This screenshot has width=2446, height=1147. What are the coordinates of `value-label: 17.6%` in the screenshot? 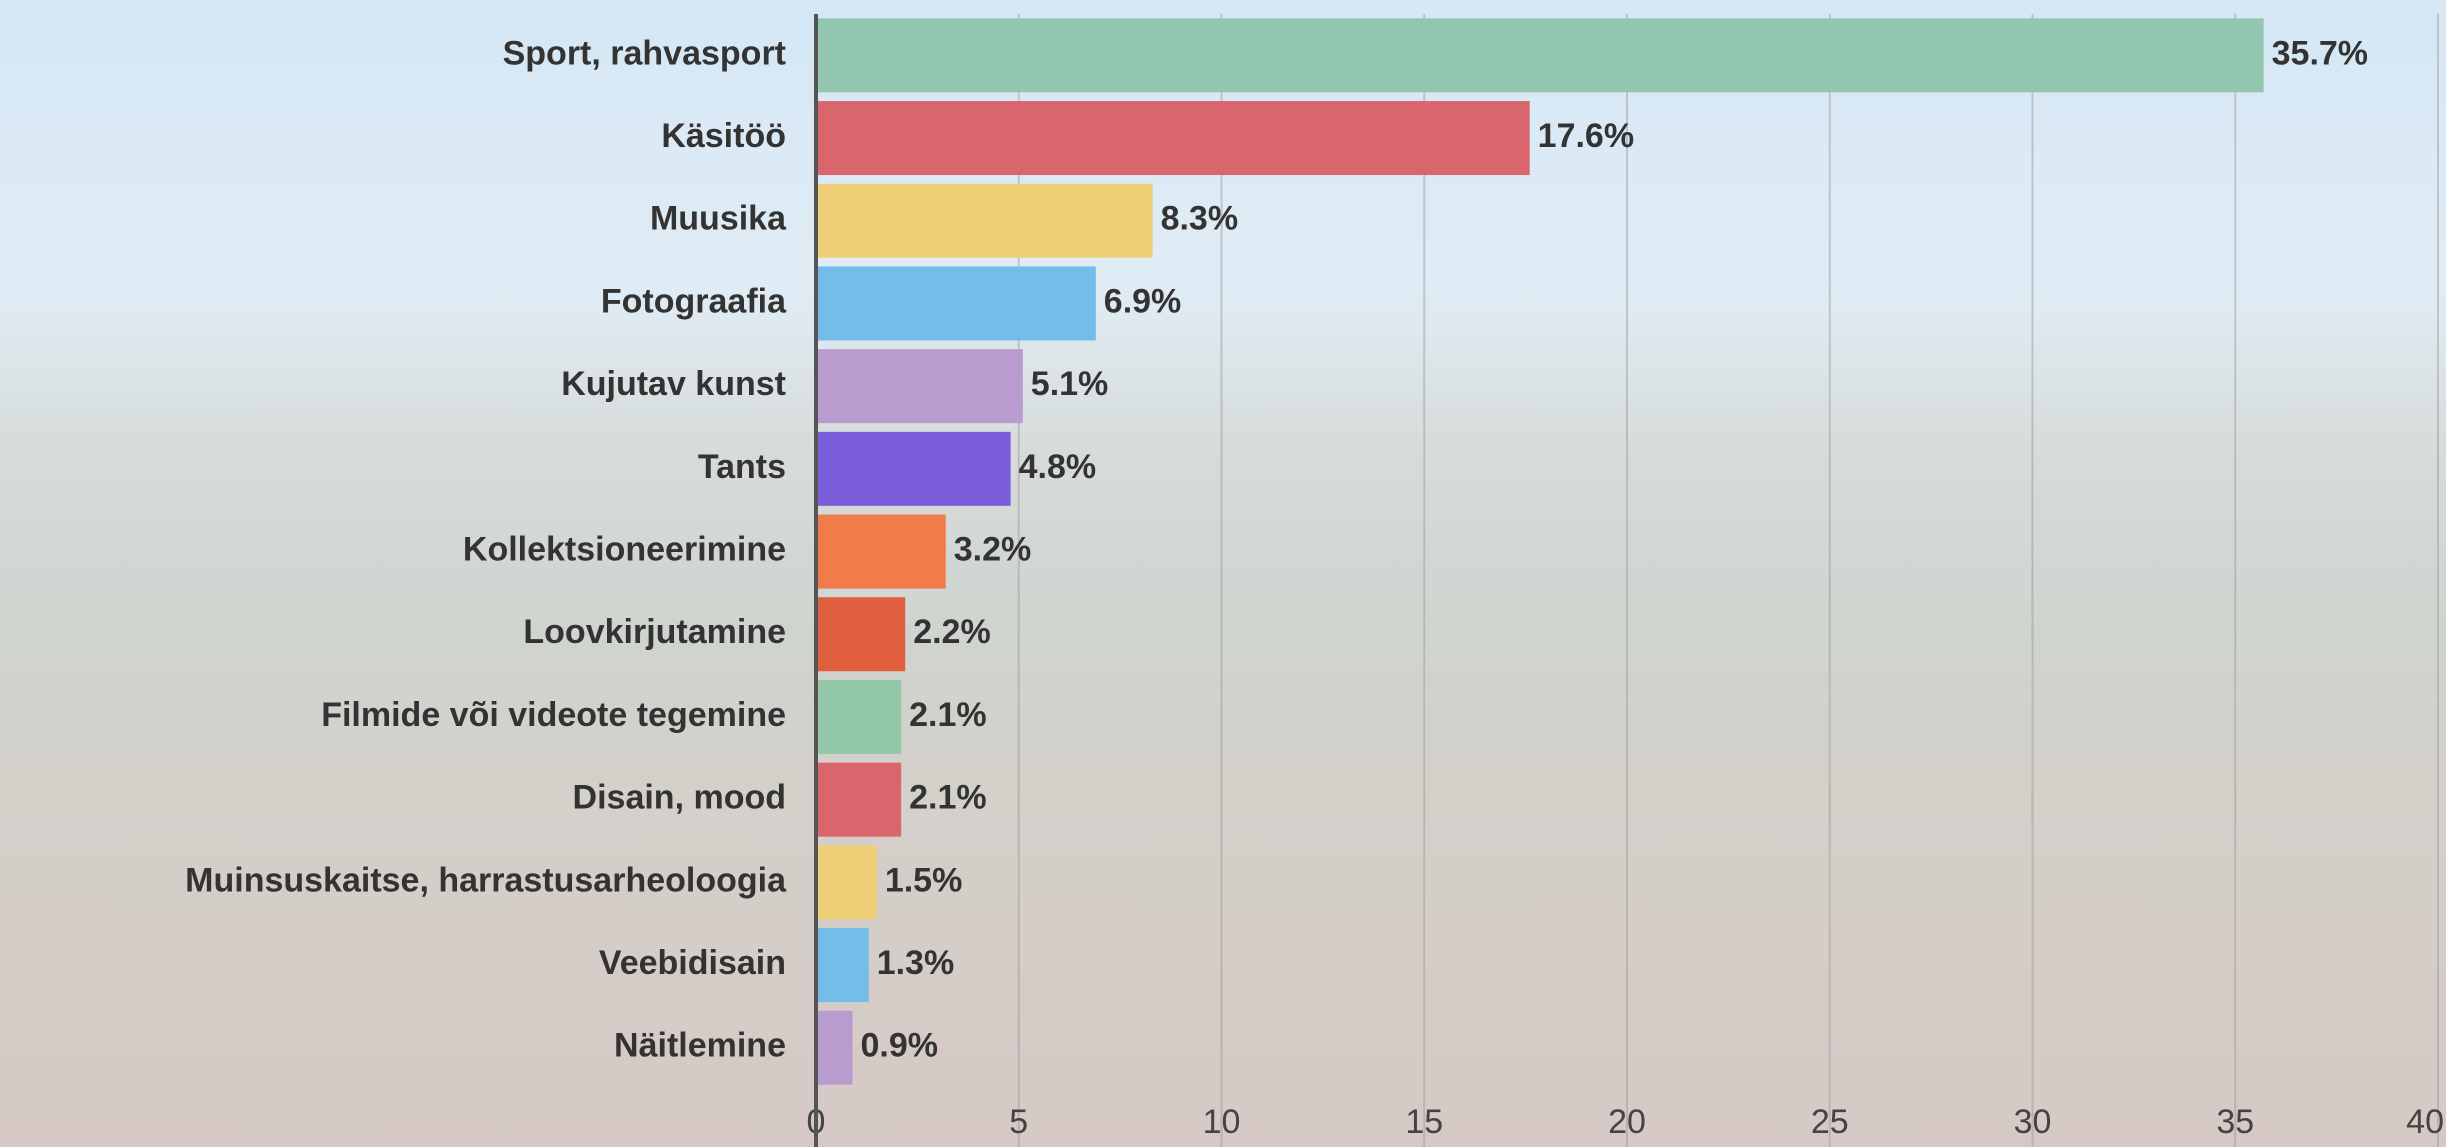 It's located at (1586, 136).